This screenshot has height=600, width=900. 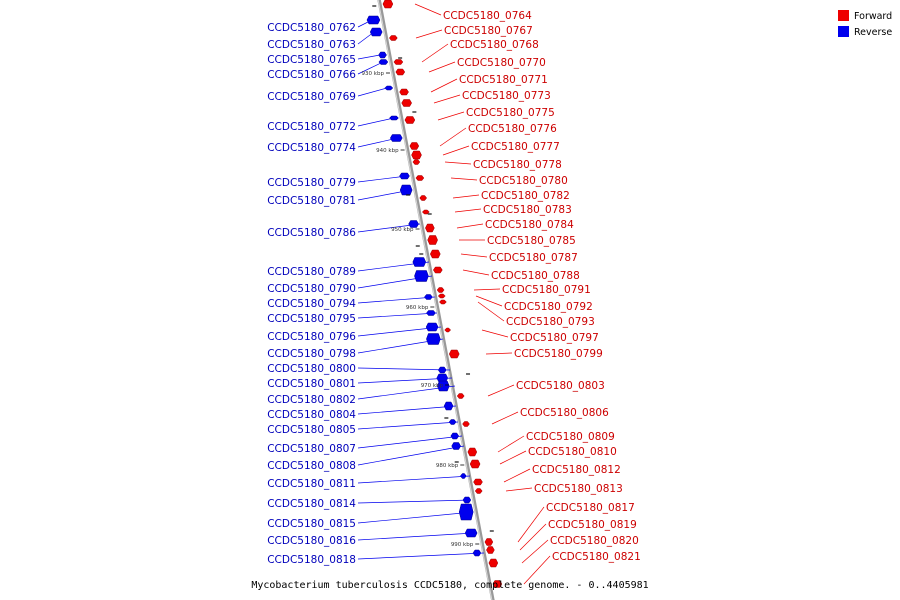 I want to click on forward-gene-label: CCDC5180_0788, so click(x=535, y=276).